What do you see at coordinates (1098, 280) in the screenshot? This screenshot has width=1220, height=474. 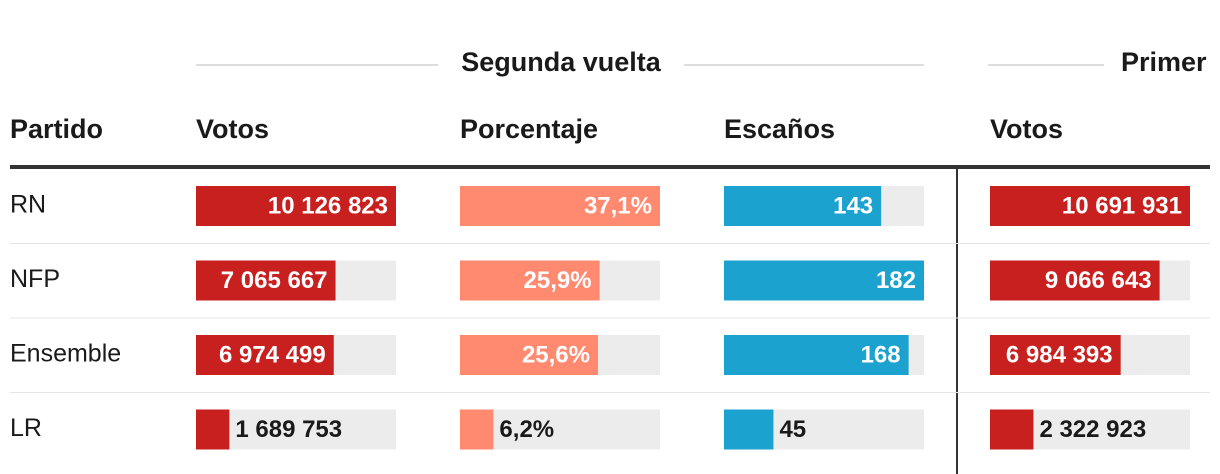 I see `bar-label: 9 066 643` at bounding box center [1098, 280].